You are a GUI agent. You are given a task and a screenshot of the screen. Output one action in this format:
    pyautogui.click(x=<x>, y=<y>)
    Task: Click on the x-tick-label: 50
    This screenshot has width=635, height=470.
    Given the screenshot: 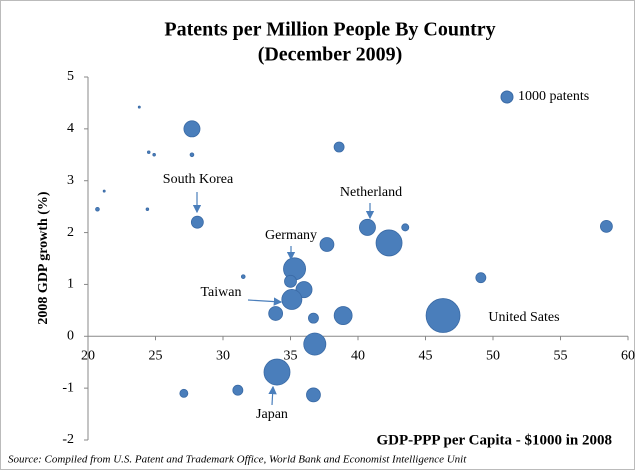 What is the action you would take?
    pyautogui.click(x=493, y=356)
    